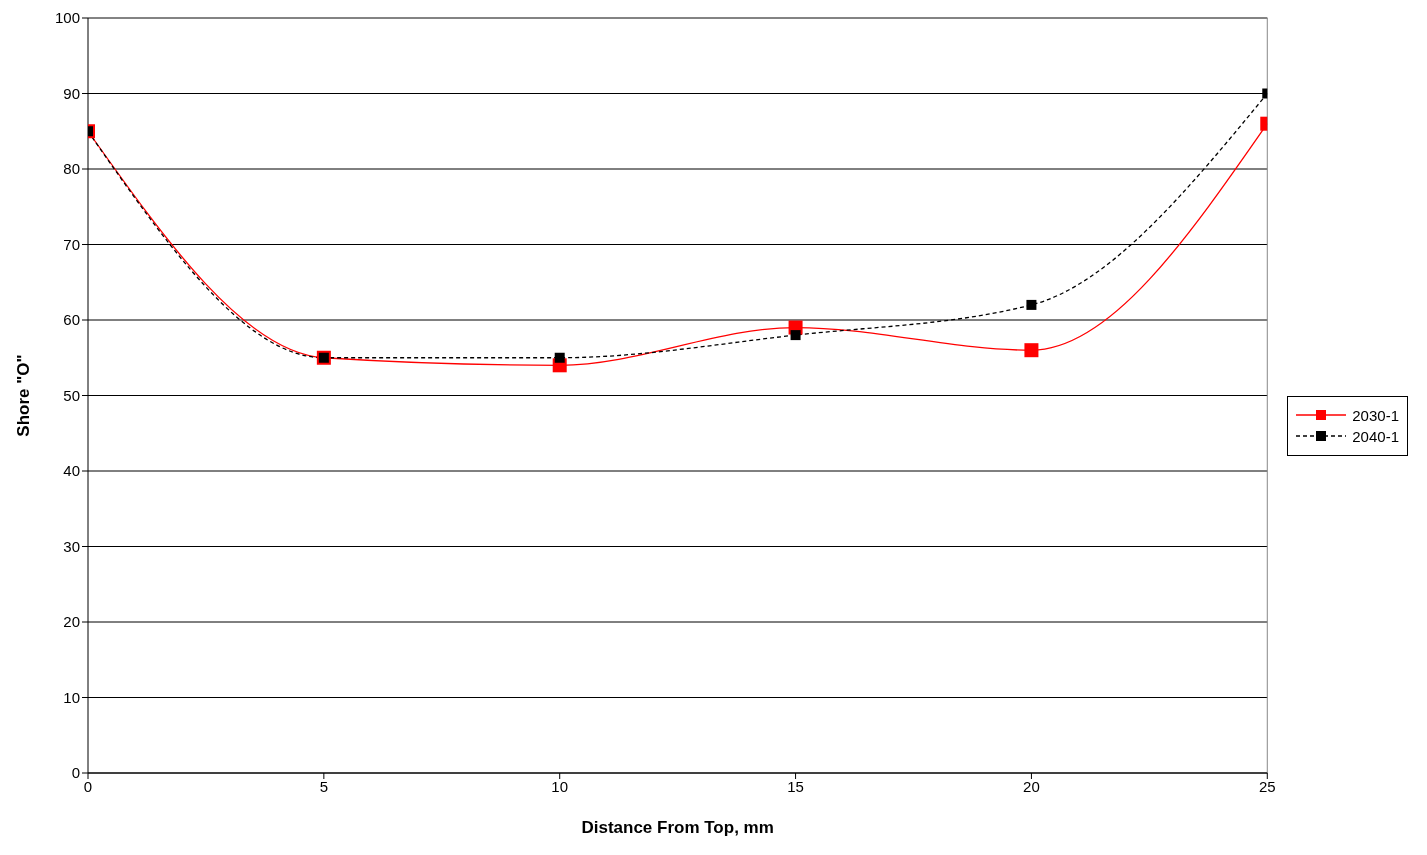  What do you see at coordinates (1267, 786) in the screenshot?
I see `x-tick-label: 25` at bounding box center [1267, 786].